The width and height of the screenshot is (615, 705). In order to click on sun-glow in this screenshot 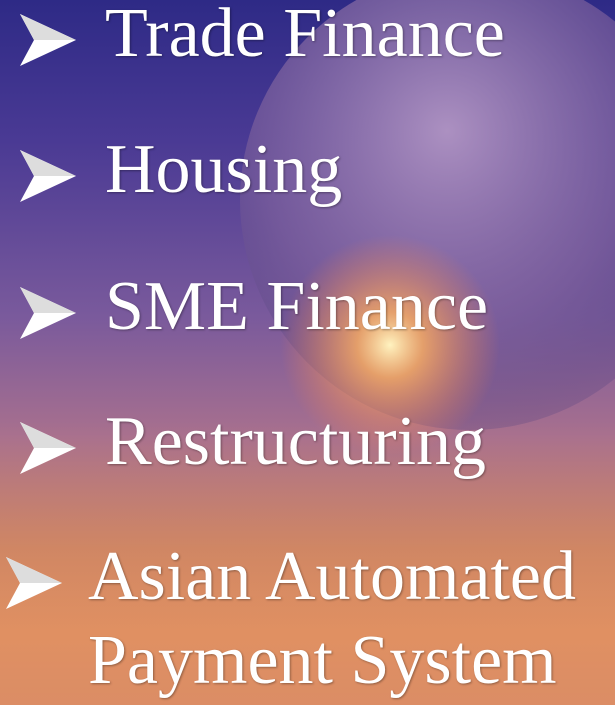, I will do `click(390, 345)`.